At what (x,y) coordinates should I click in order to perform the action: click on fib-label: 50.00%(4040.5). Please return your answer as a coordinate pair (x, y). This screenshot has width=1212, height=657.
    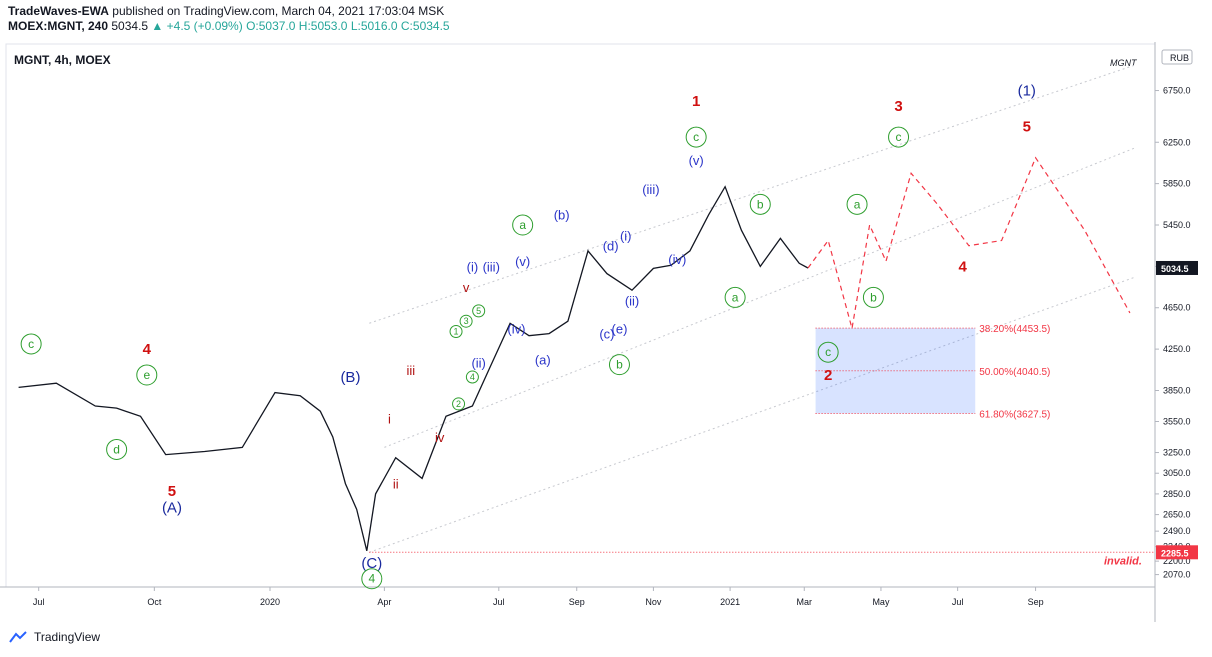
    Looking at the image, I should click on (1014, 372).